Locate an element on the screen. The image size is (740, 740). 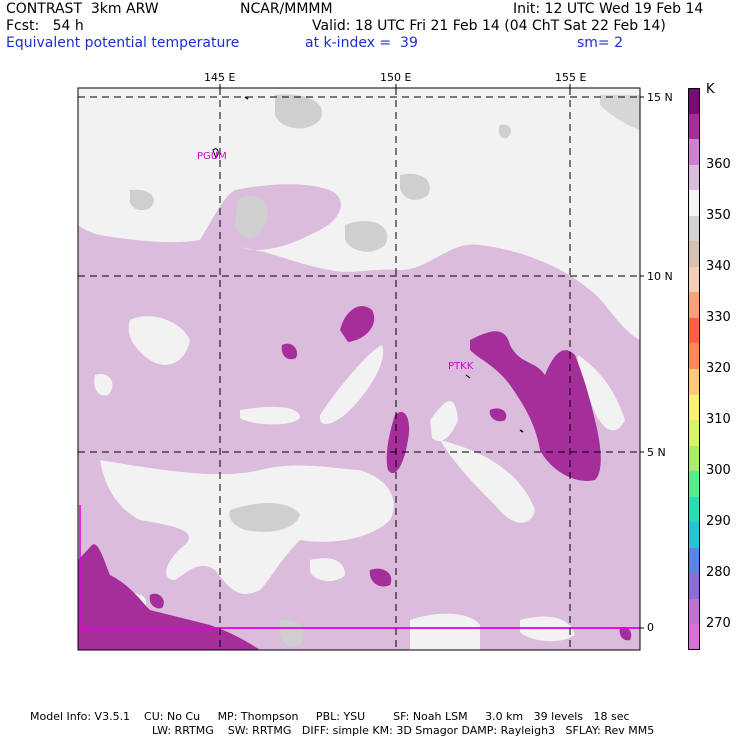
station-label-pgum: PGUM is located at coordinates (212, 156).